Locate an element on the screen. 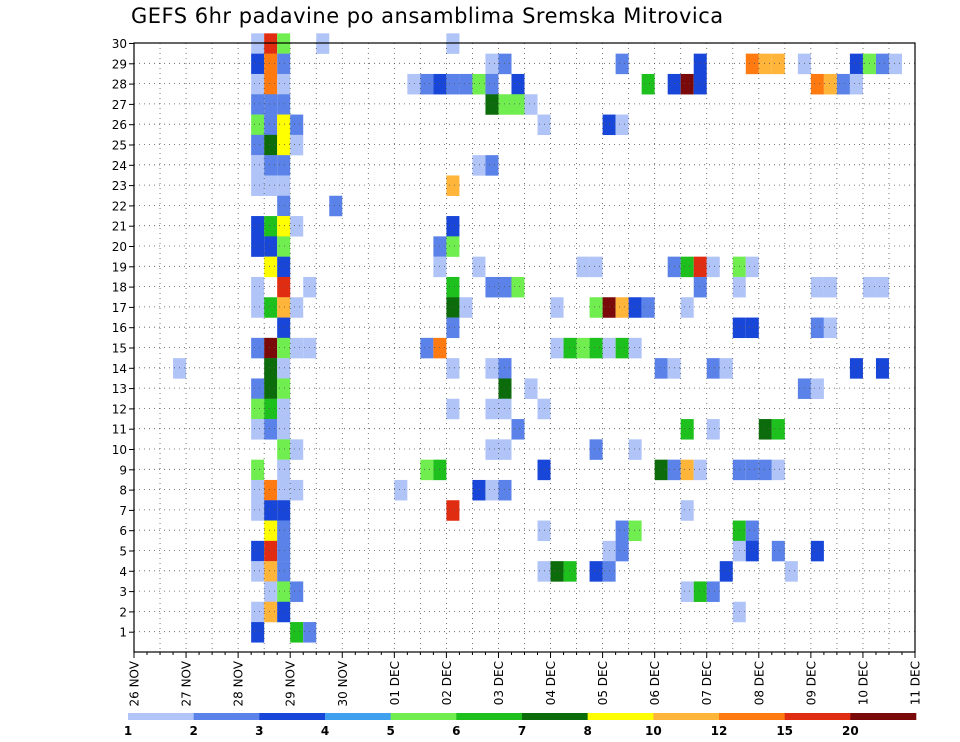 The image size is (960, 742). y-tick-label: 8 is located at coordinates (123, 491).